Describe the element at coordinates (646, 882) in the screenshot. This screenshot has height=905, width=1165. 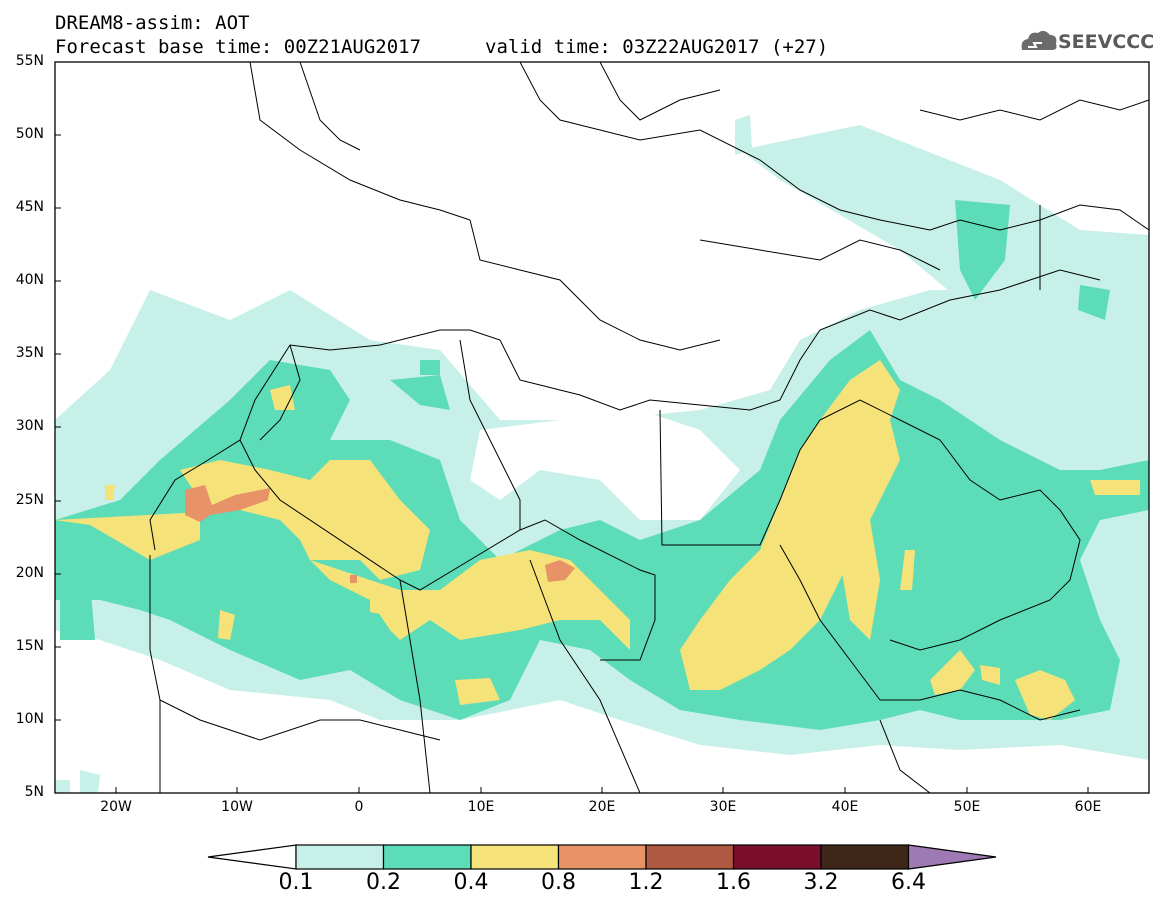
I see `colorbar-label: 1.2` at that location.